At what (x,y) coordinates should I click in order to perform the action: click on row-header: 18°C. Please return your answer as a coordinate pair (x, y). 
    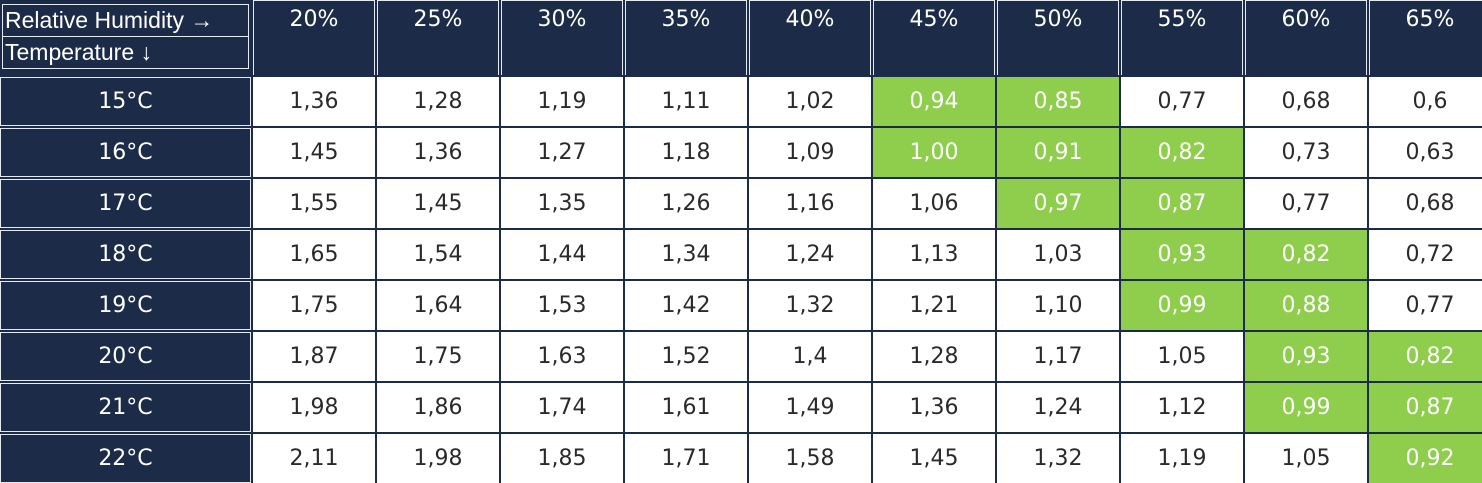
    Looking at the image, I should click on (125, 254).